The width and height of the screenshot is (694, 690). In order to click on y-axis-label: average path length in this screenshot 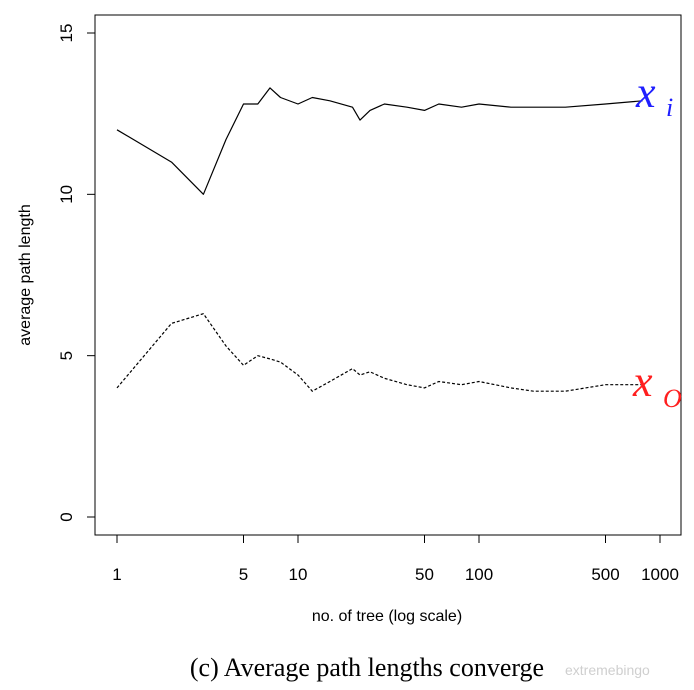, I will do `click(25, 274)`.